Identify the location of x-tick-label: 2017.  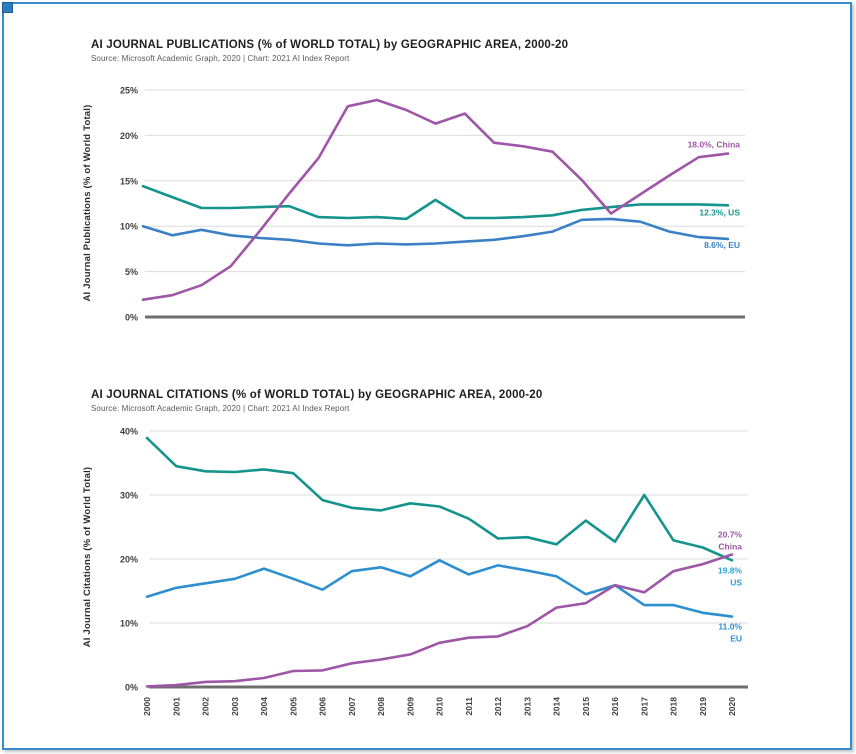
(644, 706).